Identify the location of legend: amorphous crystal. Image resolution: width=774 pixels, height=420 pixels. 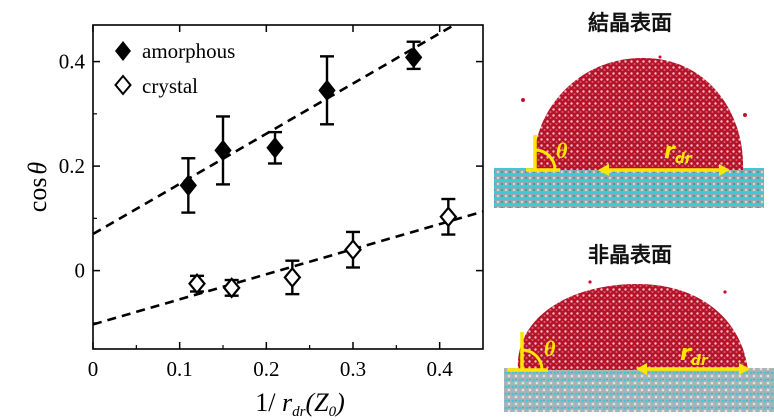
(174, 68).